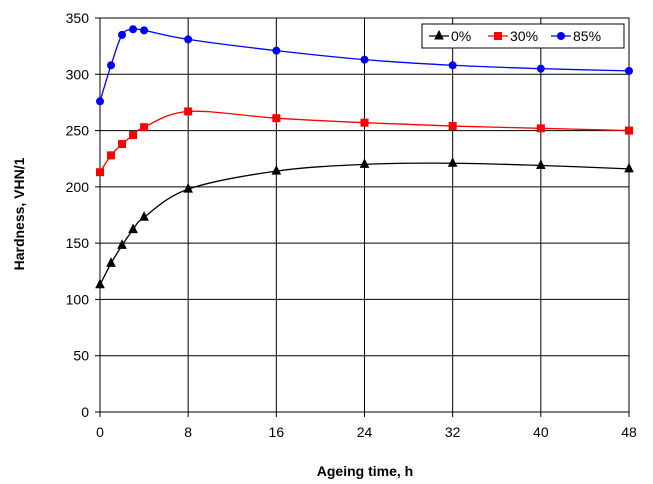  What do you see at coordinates (83, 215) in the screenshot?
I see `y-axis-ticks: 0 50 100 150 200 250 300 350` at bounding box center [83, 215].